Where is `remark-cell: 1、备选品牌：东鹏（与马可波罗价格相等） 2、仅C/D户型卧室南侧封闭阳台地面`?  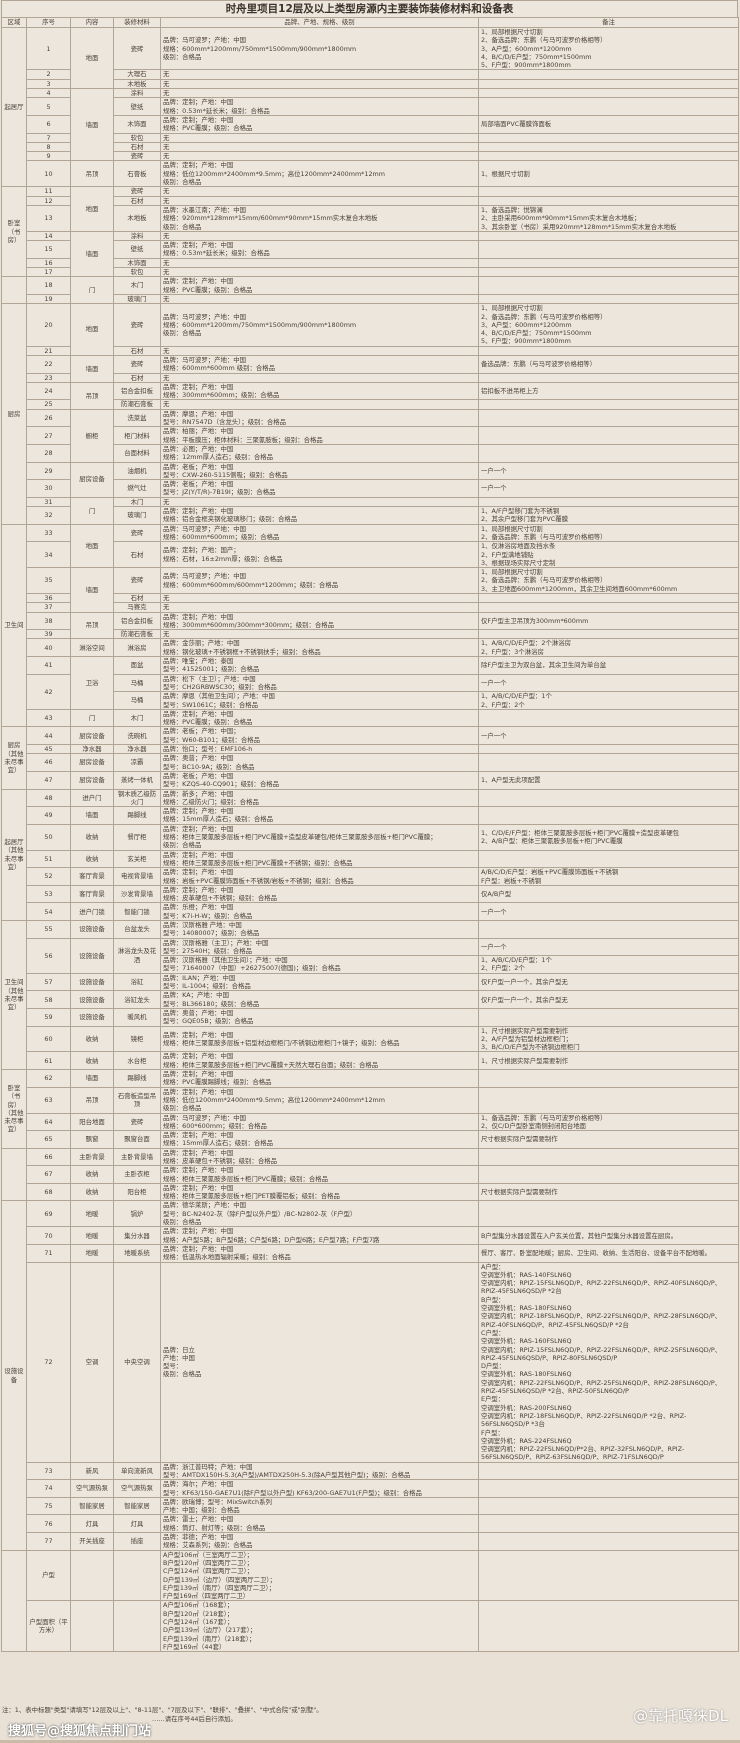
remark-cell: 1、备选品牌：东鹏（与马可波罗价格相等） 2、仅C/D户型卧室南侧封闭阳台地面 is located at coordinates (608, 1122).